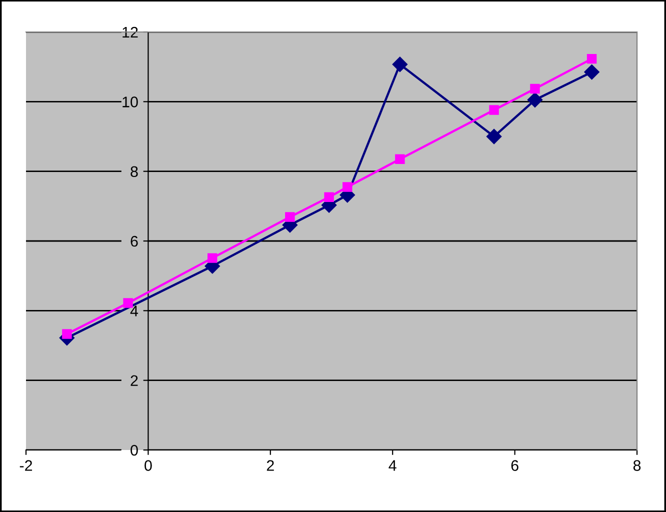  What do you see at coordinates (134, 380) in the screenshot?
I see `y-tick-label: 2` at bounding box center [134, 380].